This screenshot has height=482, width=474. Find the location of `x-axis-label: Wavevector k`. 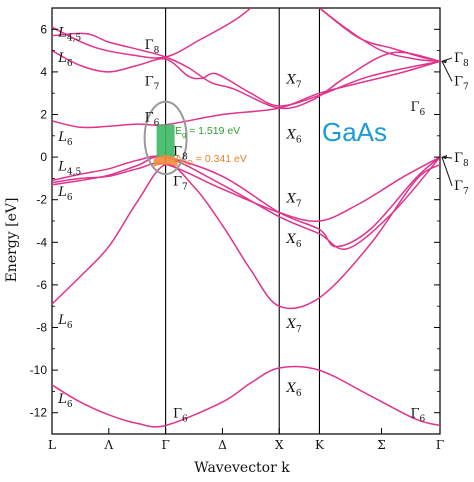

x-axis-label: Wavevector k is located at coordinates (242, 468).